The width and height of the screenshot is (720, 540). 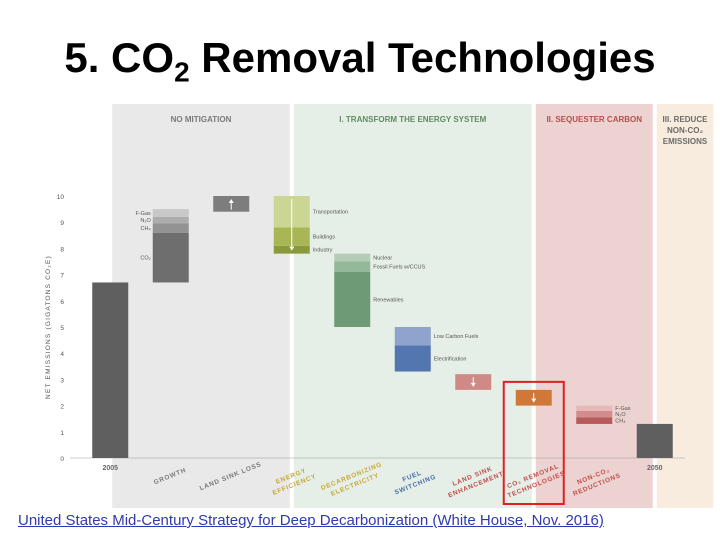 What do you see at coordinates (450, 359) in the screenshot?
I see `segment-label: Electrification` at bounding box center [450, 359].